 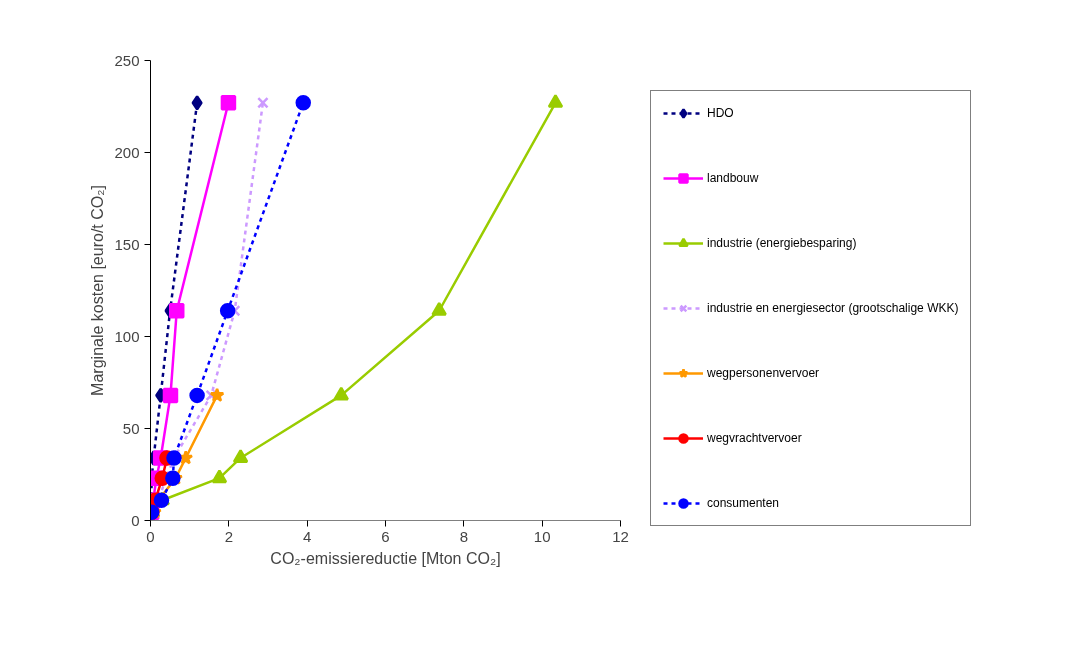 What do you see at coordinates (127, 336) in the screenshot?
I see `y-tick-label: 100` at bounding box center [127, 336].